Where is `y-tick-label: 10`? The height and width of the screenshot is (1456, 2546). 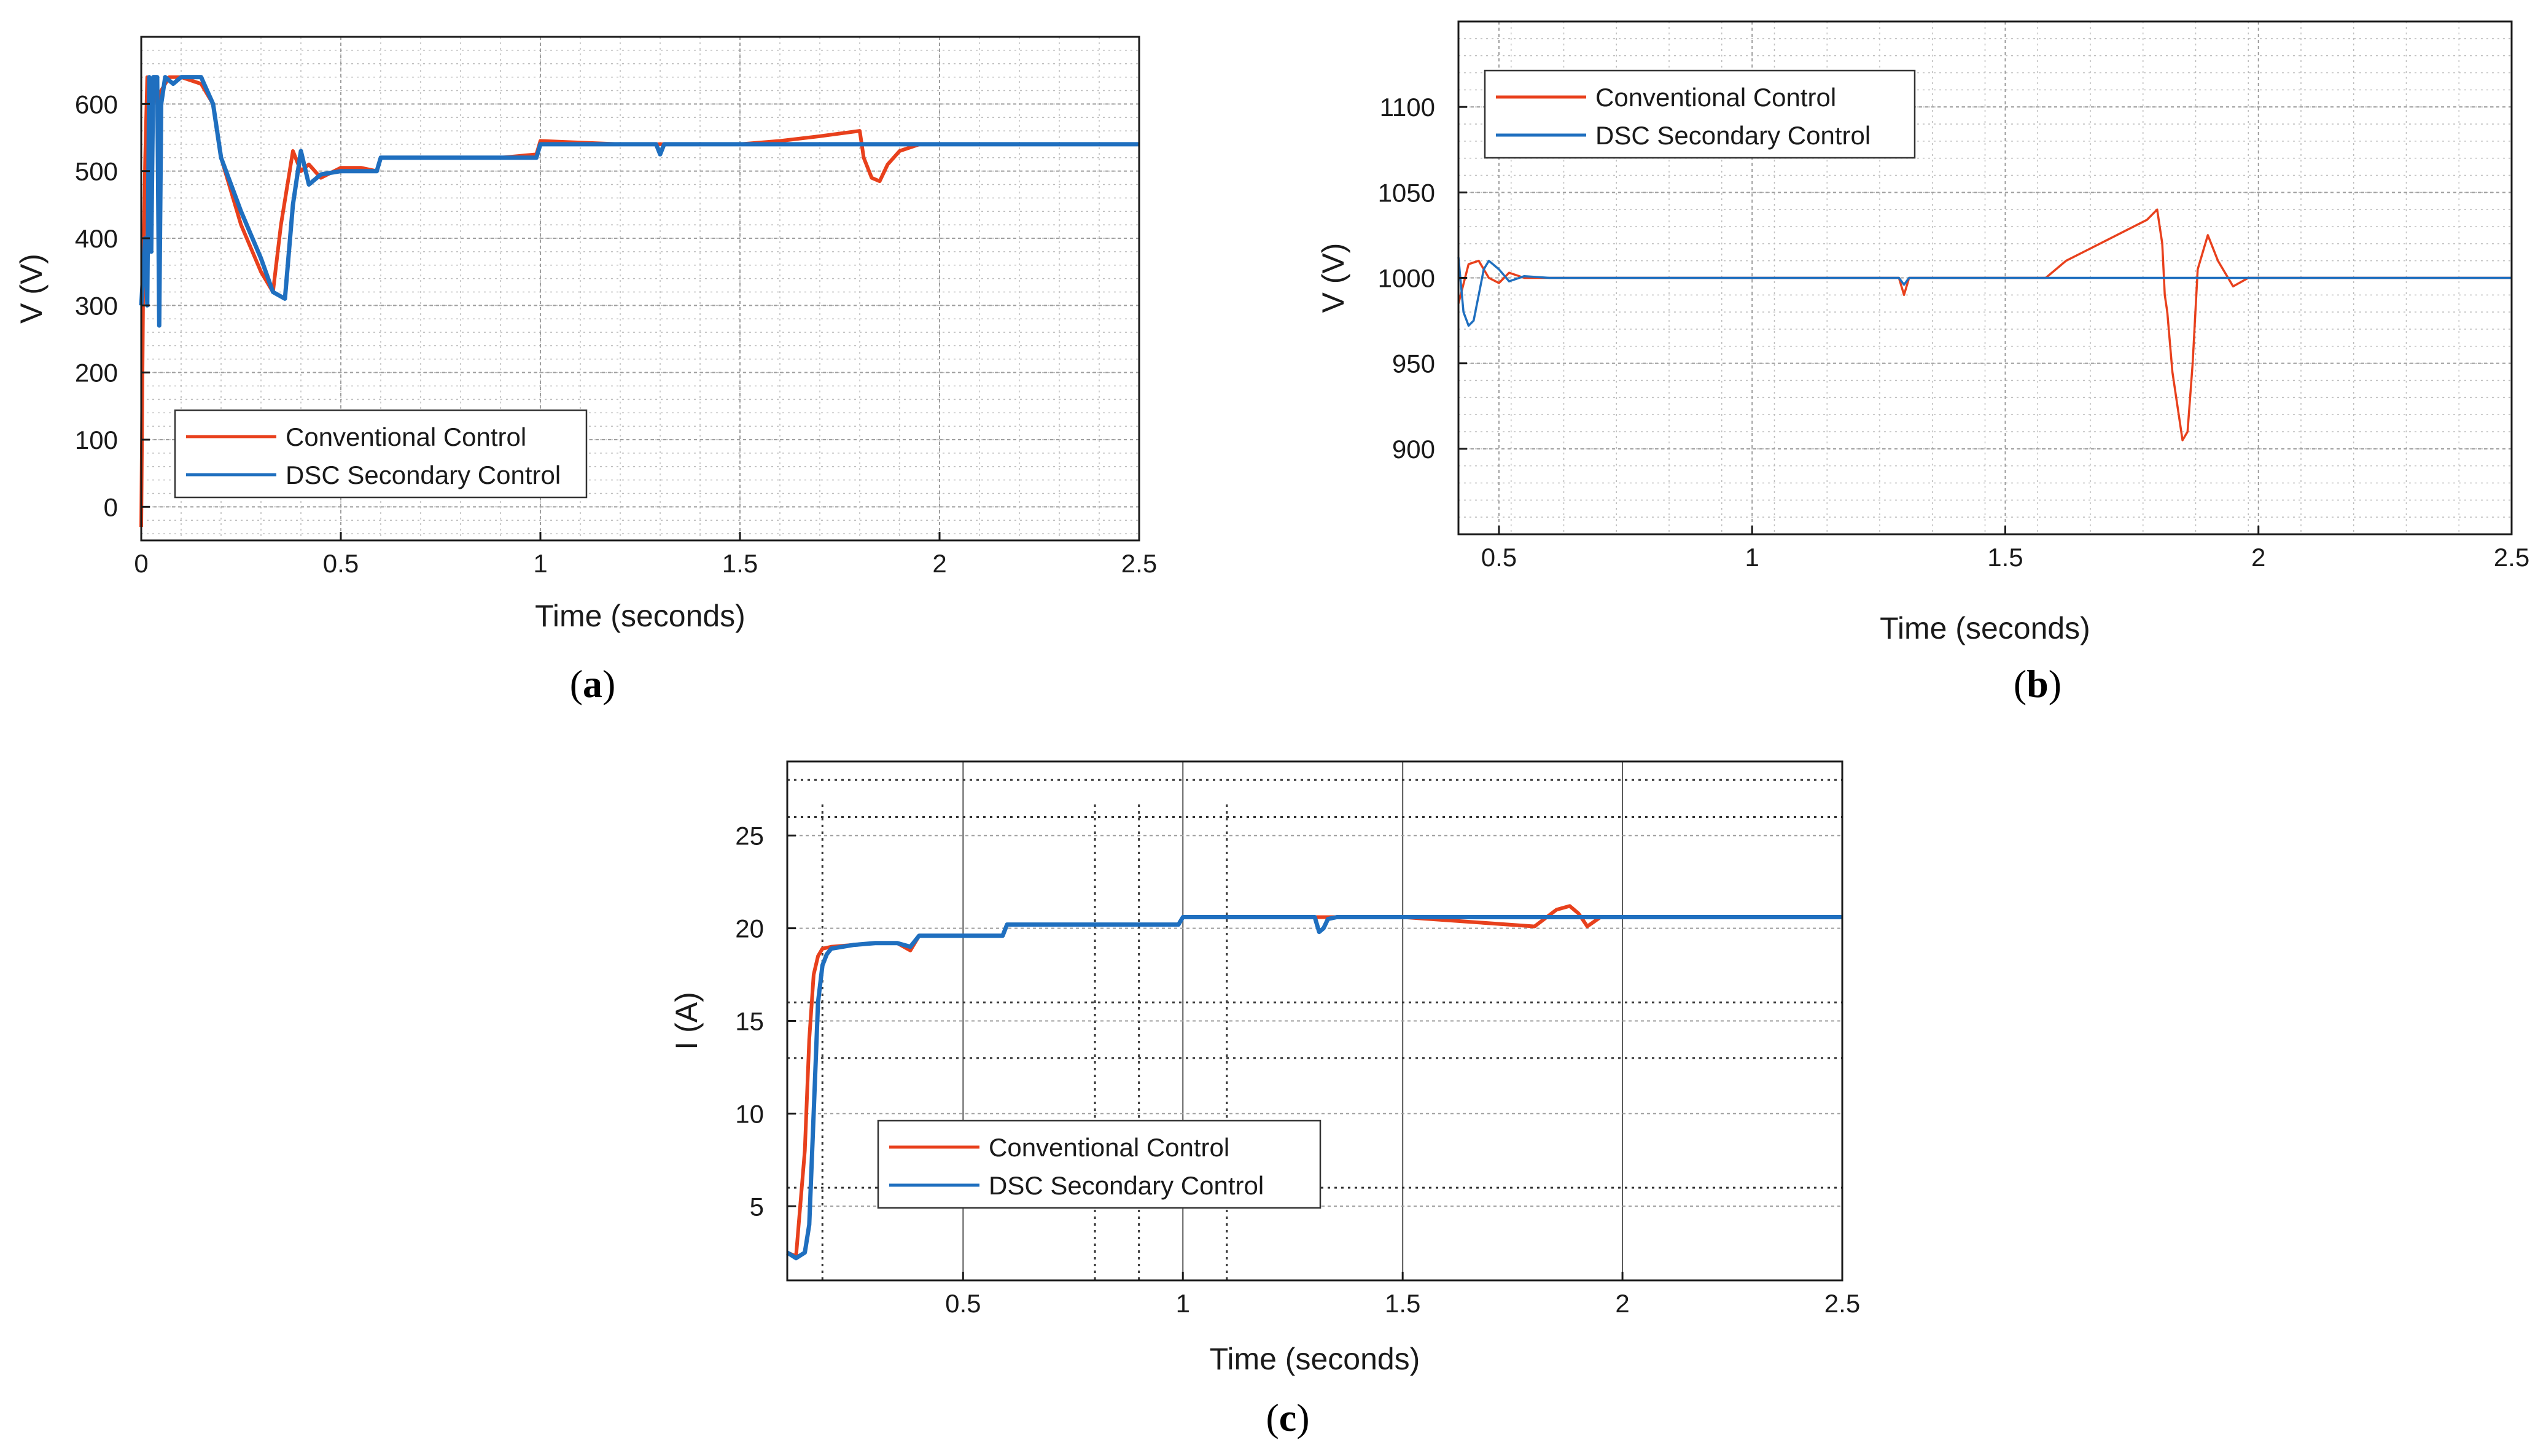
y-tick-label: 10 is located at coordinates (749, 1113).